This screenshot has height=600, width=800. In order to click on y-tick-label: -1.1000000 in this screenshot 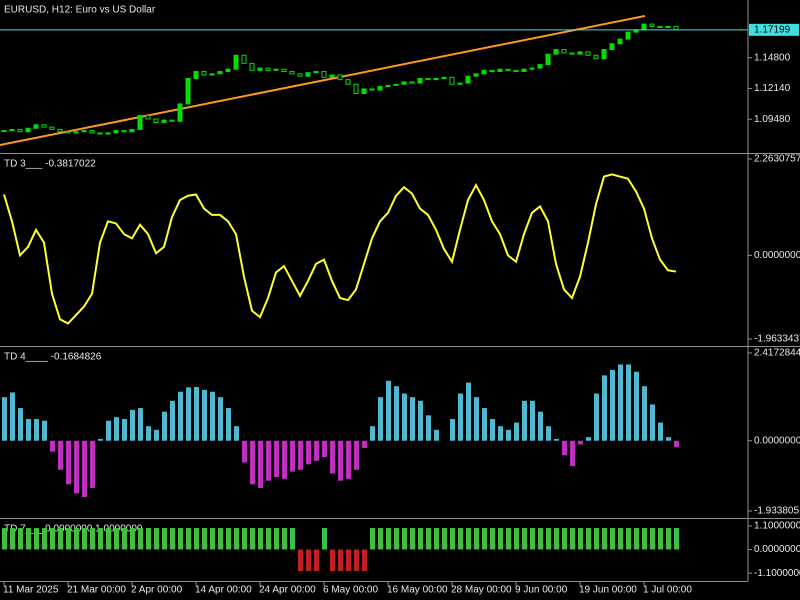, I will do `click(777, 573)`.